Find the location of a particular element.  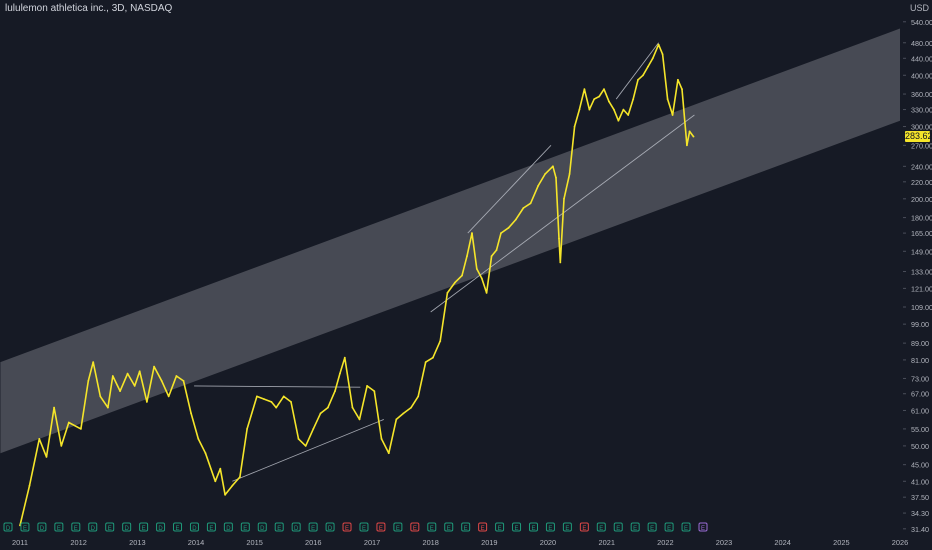

y-tick-label: 73.00 is located at coordinates (920, 378).